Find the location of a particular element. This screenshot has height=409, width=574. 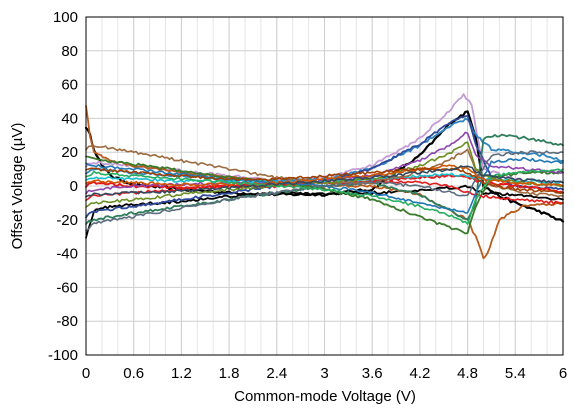

y-tick-label: -20 is located at coordinates (67, 220).